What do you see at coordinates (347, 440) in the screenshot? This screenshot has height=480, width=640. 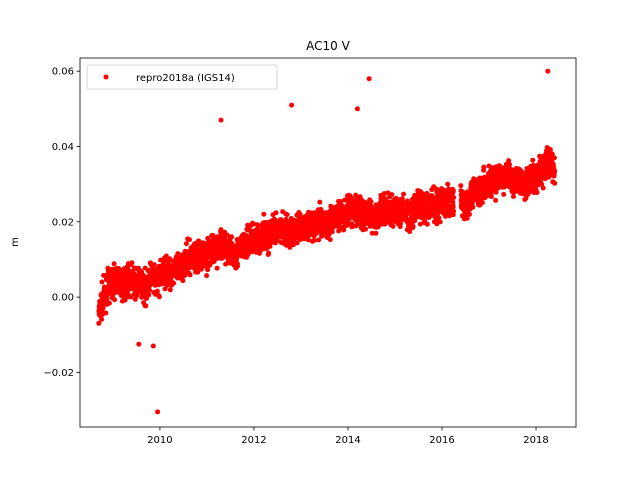 I see `x-tick-label: 2014` at bounding box center [347, 440].